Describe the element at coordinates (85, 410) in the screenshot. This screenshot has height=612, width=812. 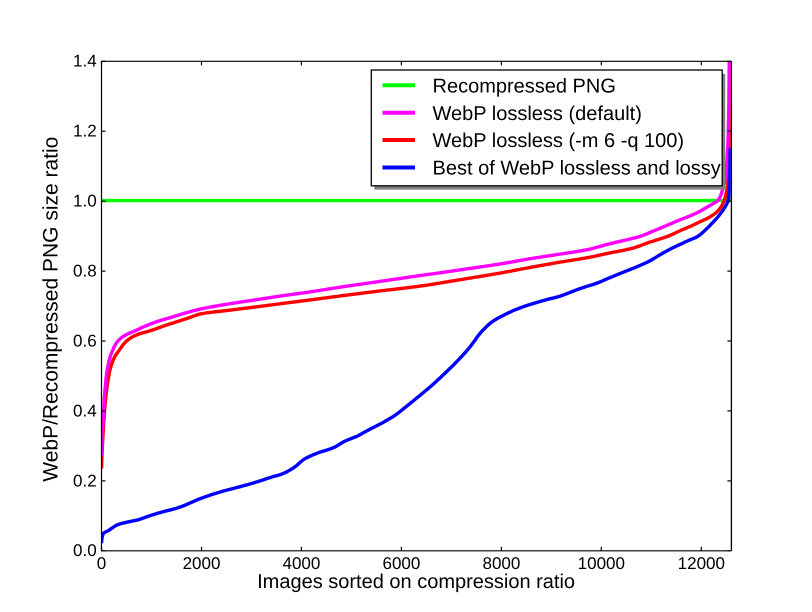
I see `svg-text: 0.4` at that location.